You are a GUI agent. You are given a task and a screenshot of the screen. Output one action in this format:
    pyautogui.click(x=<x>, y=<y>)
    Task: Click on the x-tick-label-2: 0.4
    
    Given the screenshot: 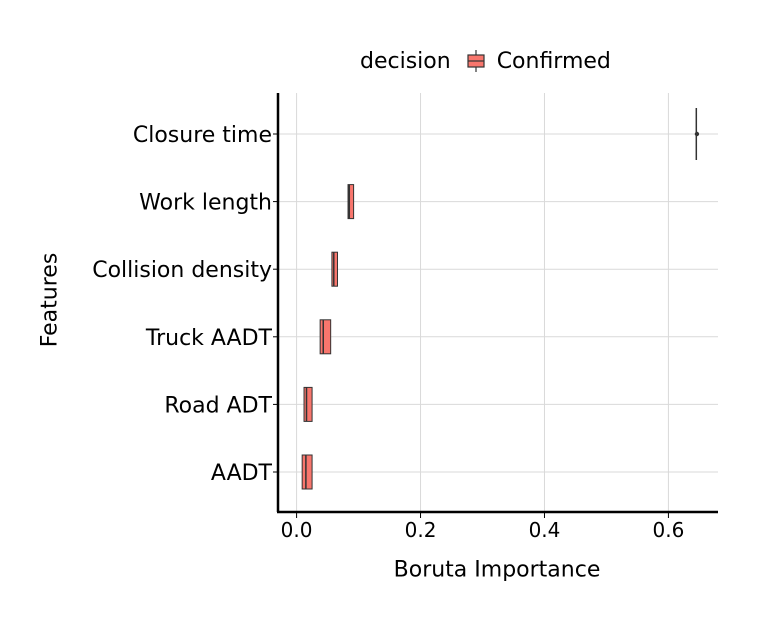 What is the action you would take?
    pyautogui.click(x=545, y=530)
    